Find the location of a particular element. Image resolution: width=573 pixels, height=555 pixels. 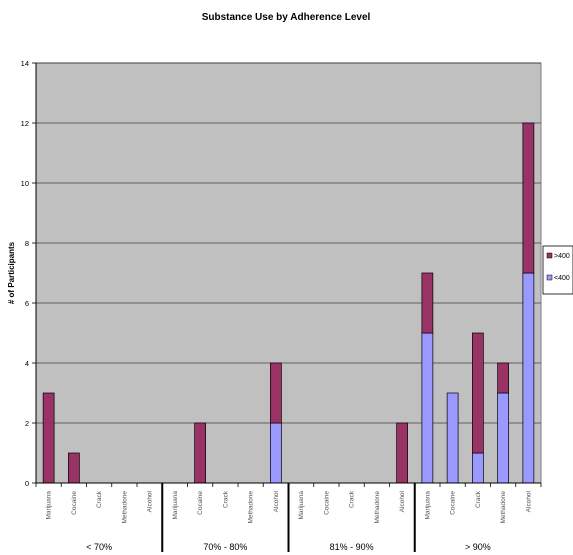

x-group-label: 81% - 90% is located at coordinates (352, 547).